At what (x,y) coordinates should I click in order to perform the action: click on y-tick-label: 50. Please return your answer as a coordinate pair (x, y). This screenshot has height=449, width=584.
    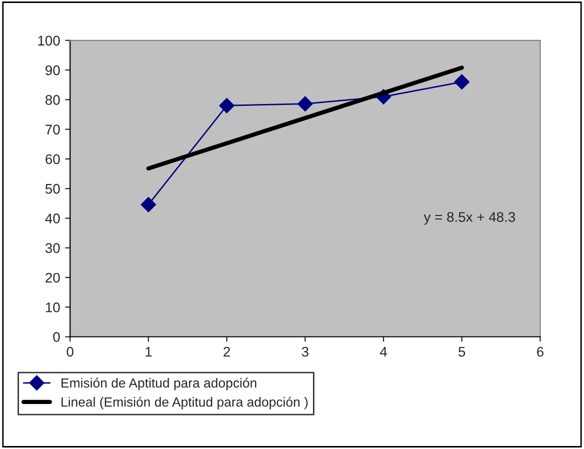
    Looking at the image, I should click on (52, 189).